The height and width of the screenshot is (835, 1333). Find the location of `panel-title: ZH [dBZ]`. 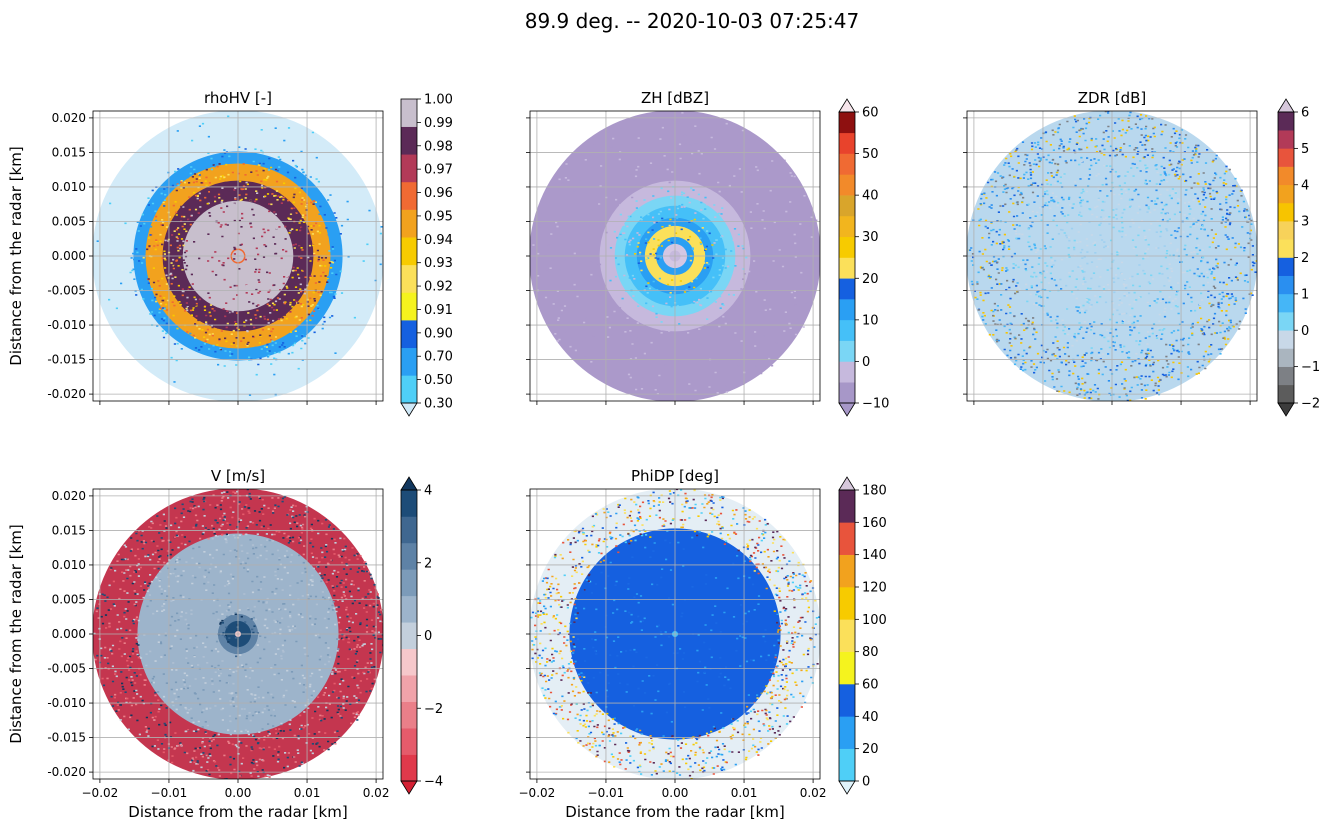

panel-title: ZH [dBZ] is located at coordinates (675, 98).